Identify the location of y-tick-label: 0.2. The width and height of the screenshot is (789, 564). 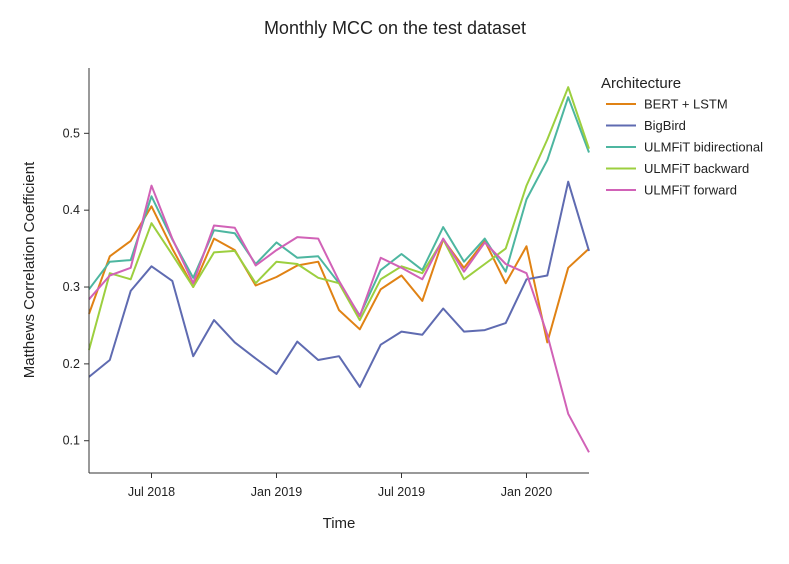
(71, 364).